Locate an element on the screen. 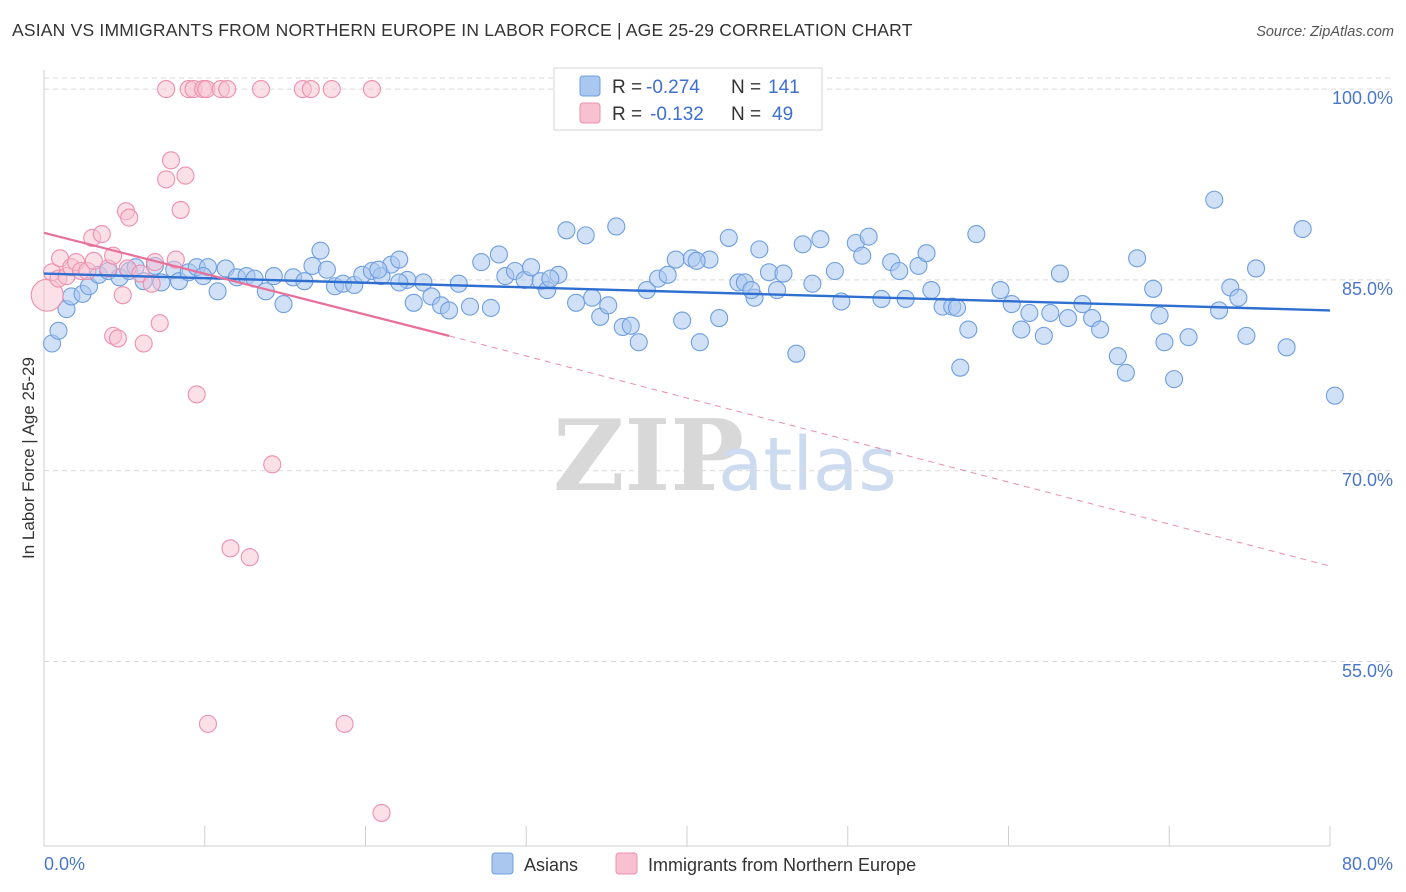  legend-n-value: 141 is located at coordinates (784, 87).